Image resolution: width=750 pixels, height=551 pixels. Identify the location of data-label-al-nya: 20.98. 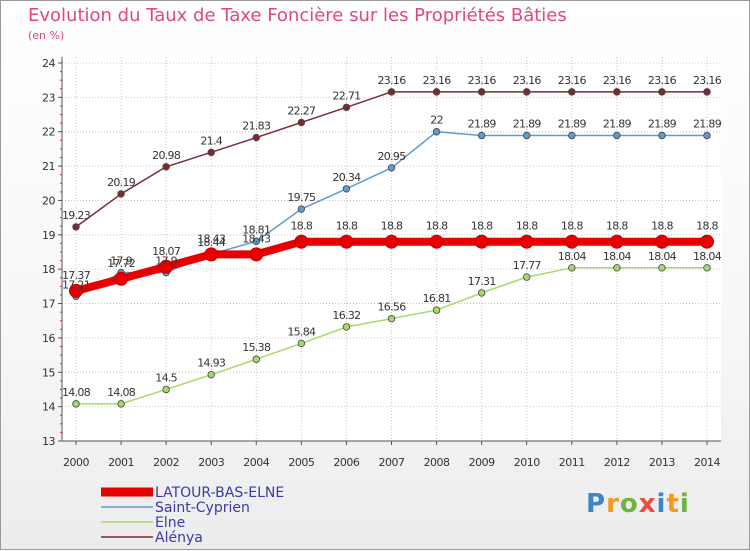
(166, 155).